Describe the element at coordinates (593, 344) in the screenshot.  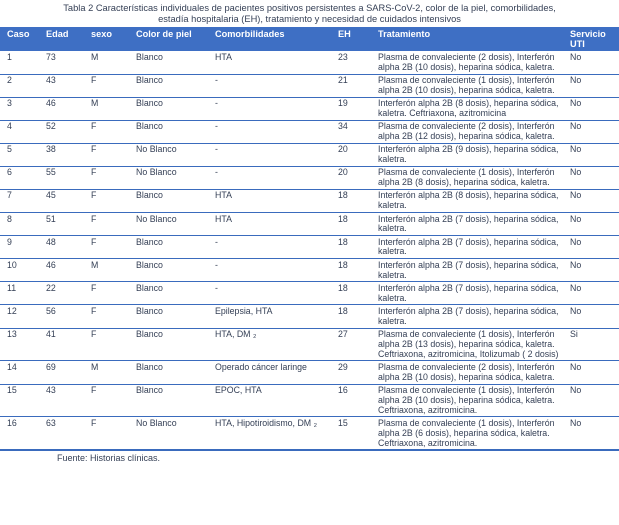
I see `cell-servicio-uti: Si` at that location.